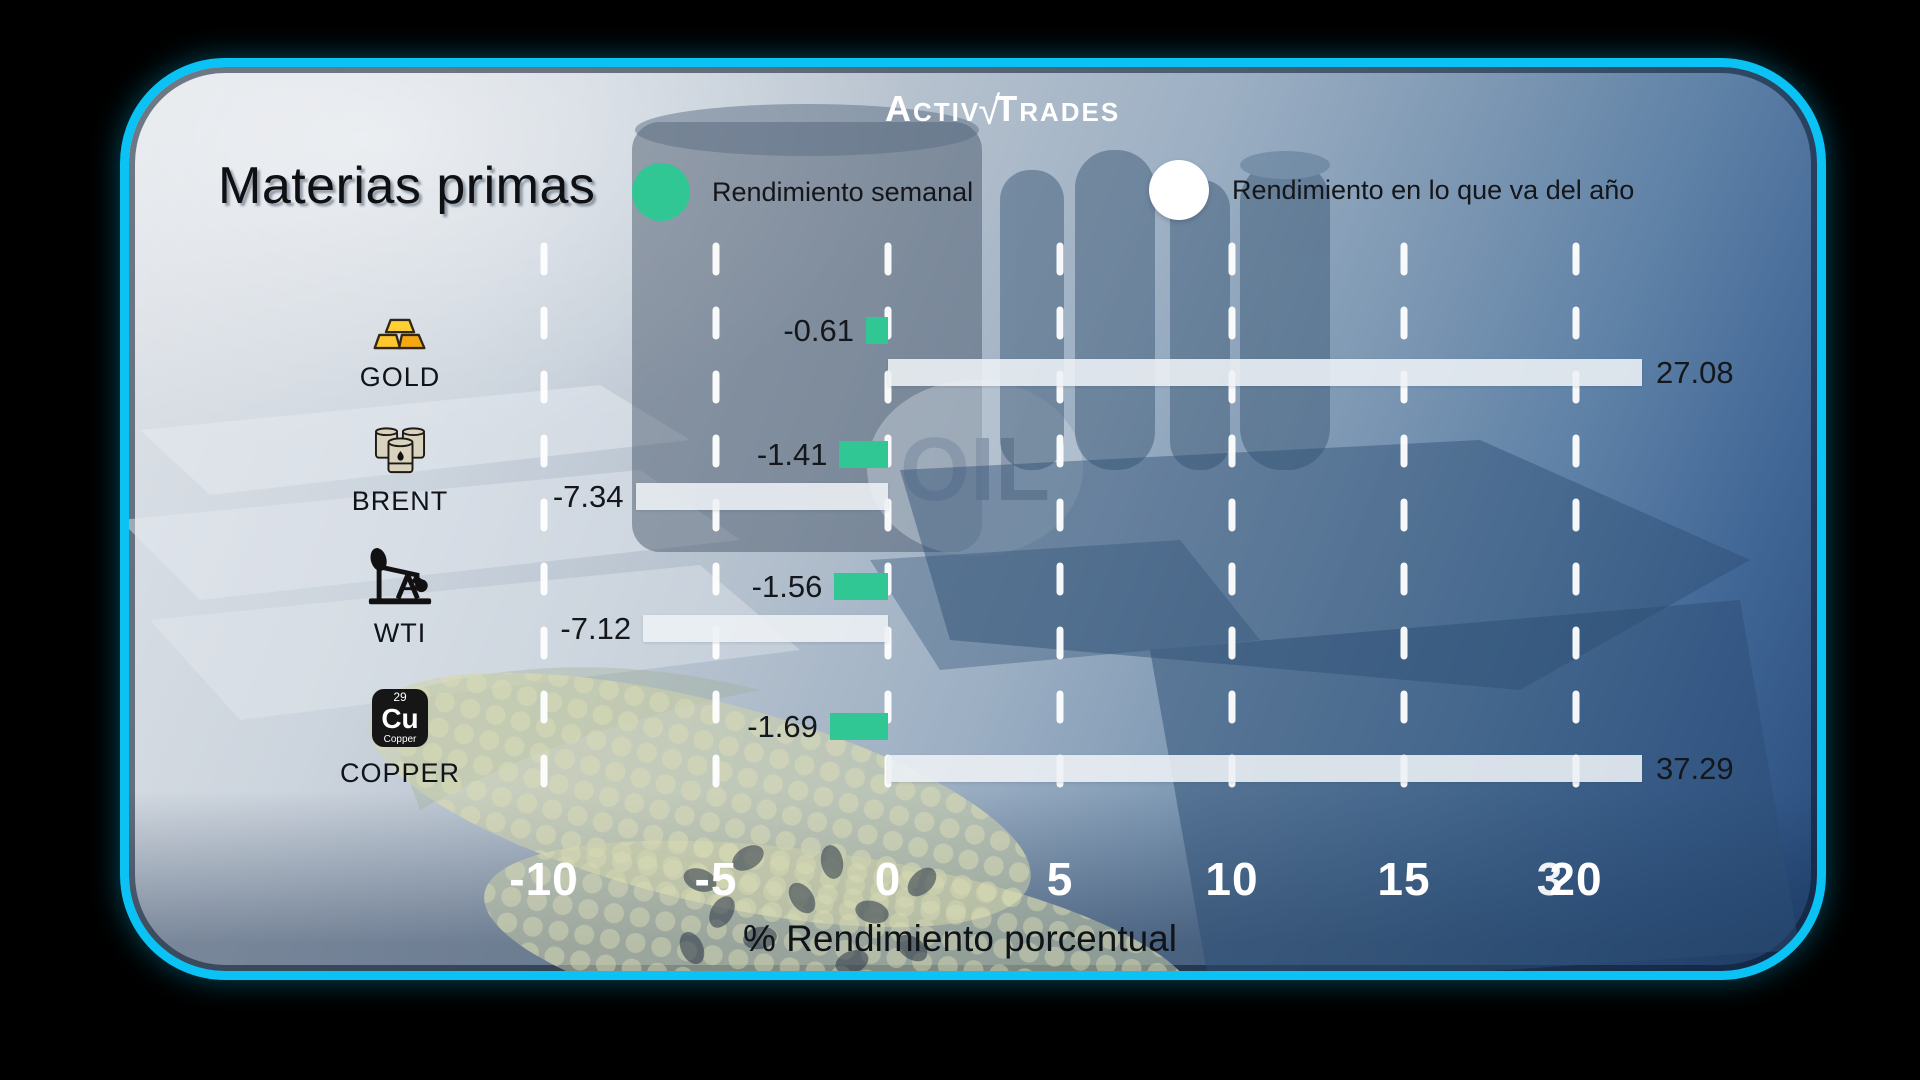 Image resolution: width=1920 pixels, height=1080 pixels. I want to click on x-tick-overlap-label: 3, so click(1550, 879).